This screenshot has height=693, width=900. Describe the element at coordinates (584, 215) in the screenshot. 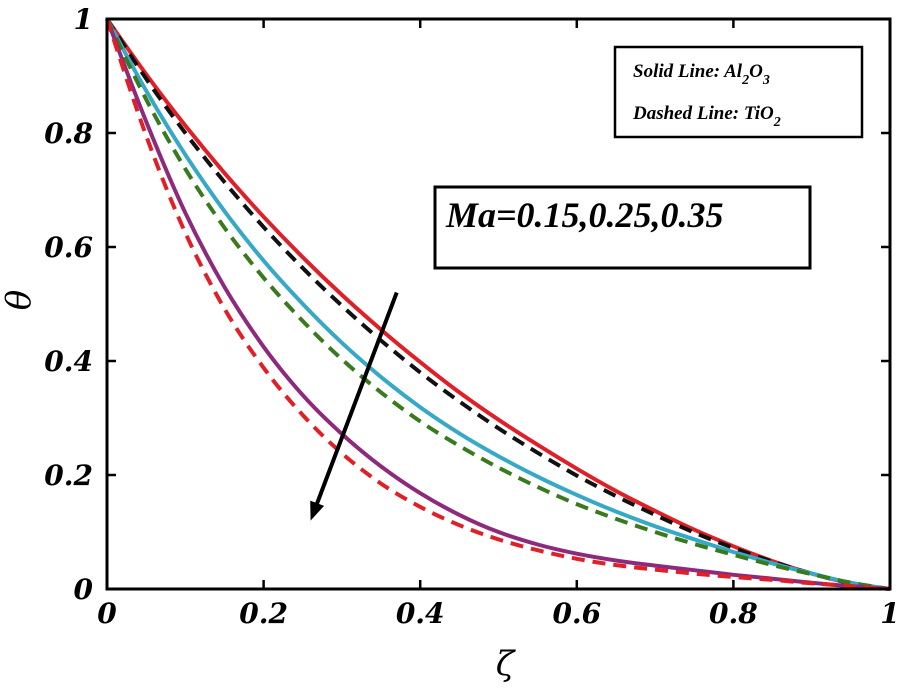

I see `annotation-text: Ma=0.15,0.25,0.35` at that location.